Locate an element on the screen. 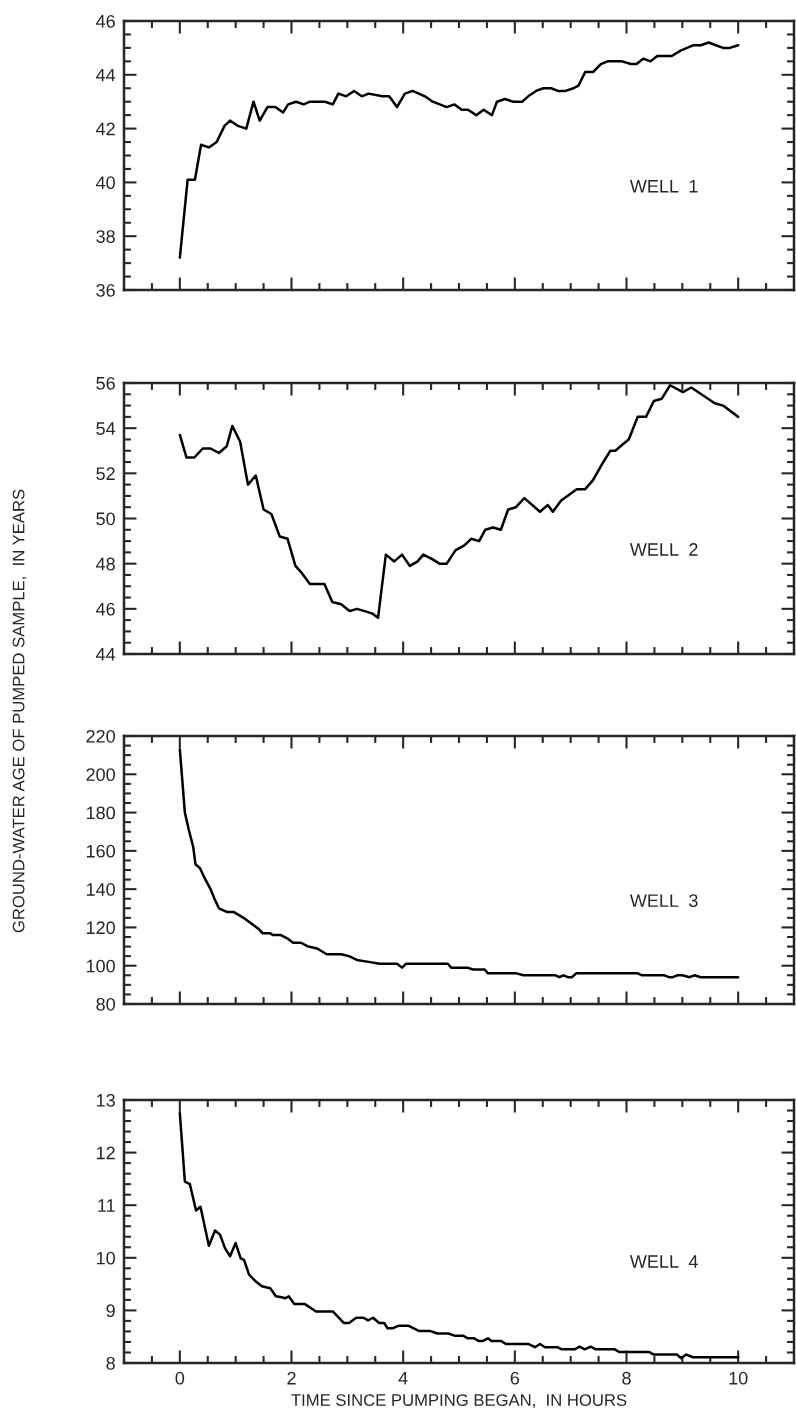 This screenshot has width=796, height=1422. y-tick-label: 13 is located at coordinates (105, 1100).